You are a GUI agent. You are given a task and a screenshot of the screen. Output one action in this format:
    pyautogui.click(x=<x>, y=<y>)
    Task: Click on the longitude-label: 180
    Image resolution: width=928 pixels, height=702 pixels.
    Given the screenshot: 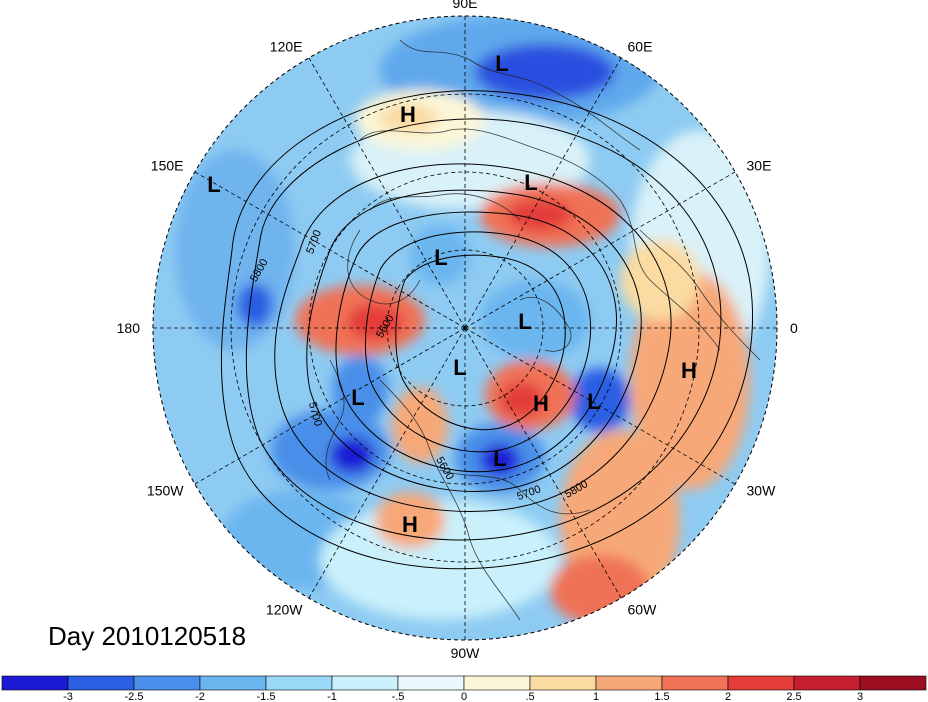 What is the action you would take?
    pyautogui.click(x=129, y=328)
    